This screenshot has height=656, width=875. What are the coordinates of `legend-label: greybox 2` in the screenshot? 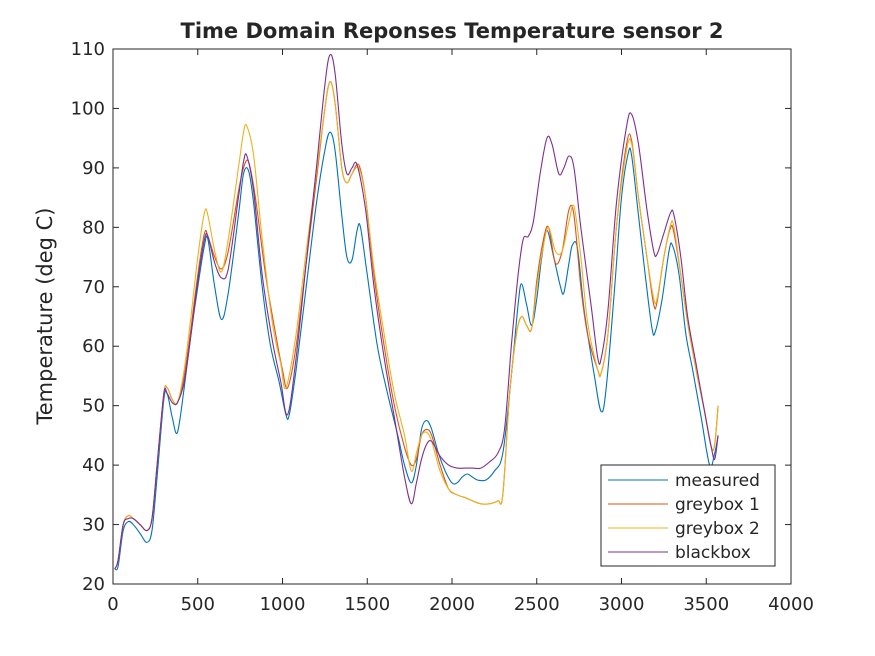 It's located at (717, 529).